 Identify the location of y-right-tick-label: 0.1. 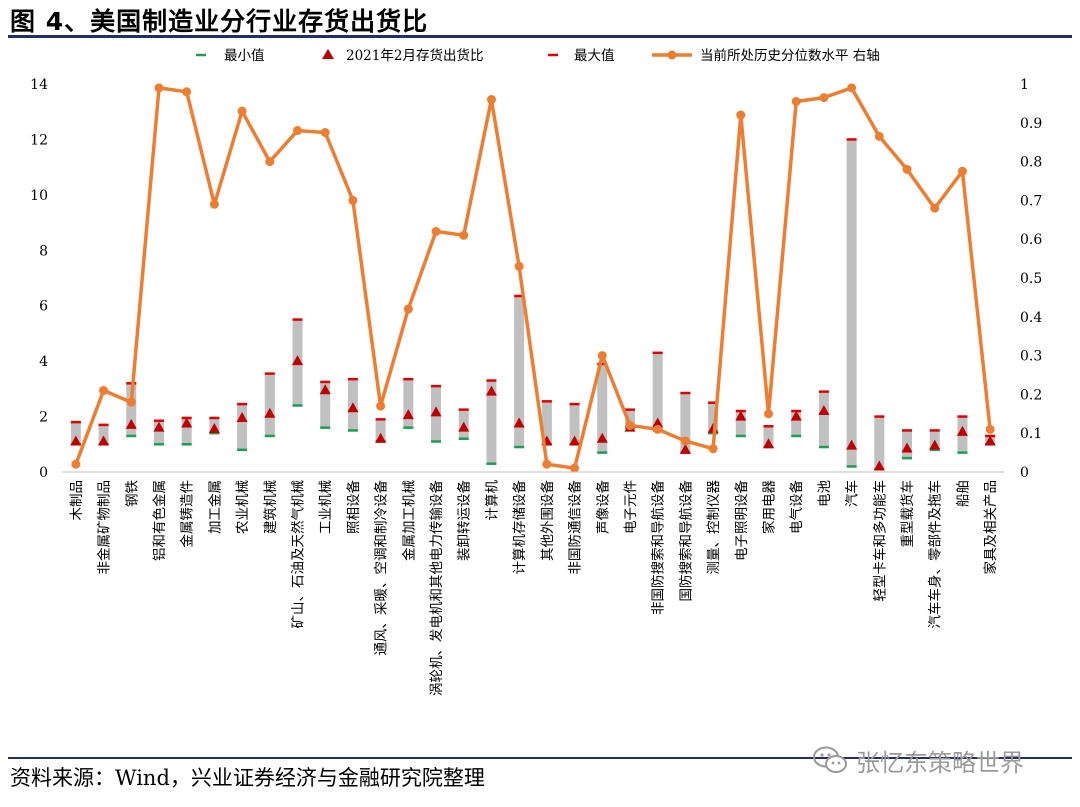
(1031, 434).